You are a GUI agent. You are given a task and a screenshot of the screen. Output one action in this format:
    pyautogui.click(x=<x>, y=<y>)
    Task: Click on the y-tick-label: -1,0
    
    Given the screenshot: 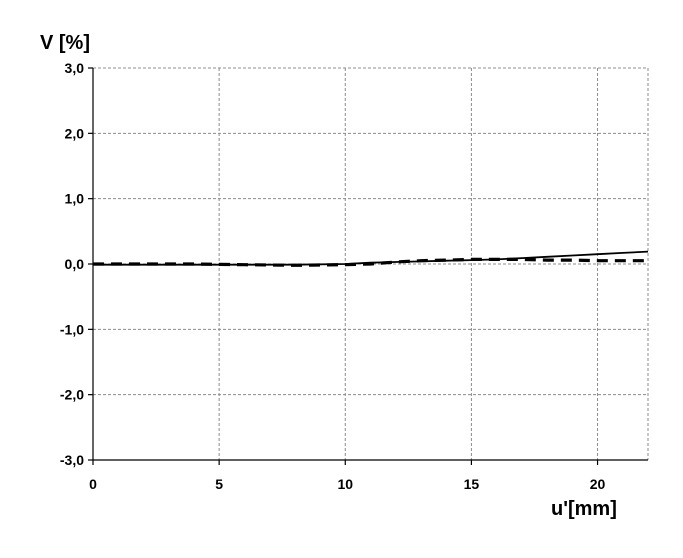 What is the action you would take?
    pyautogui.click(x=72, y=329)
    